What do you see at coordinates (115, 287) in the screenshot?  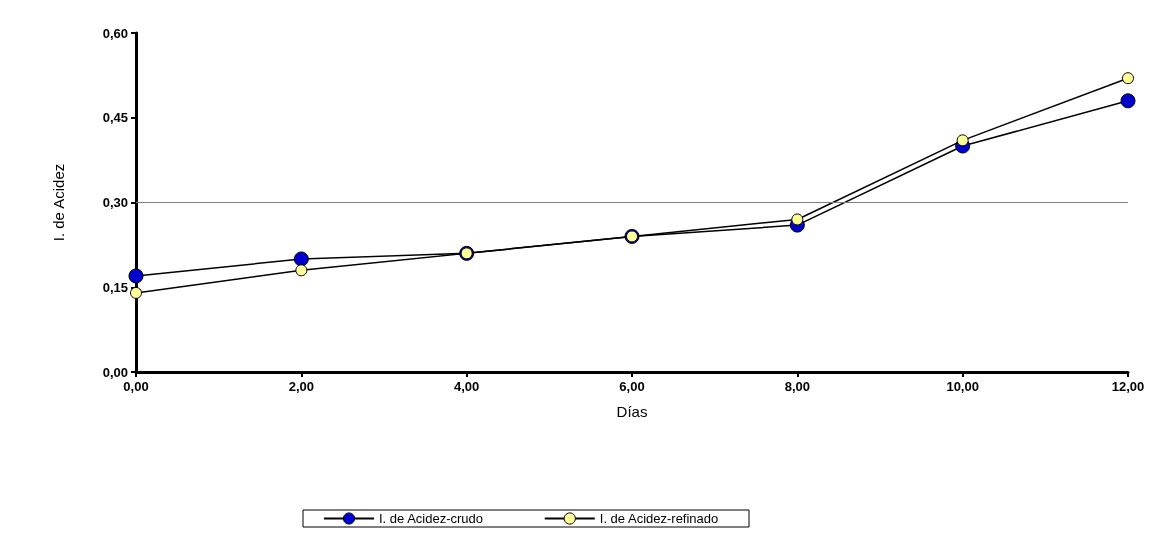 I see `y-tick-label: 0,15` at bounding box center [115, 287].